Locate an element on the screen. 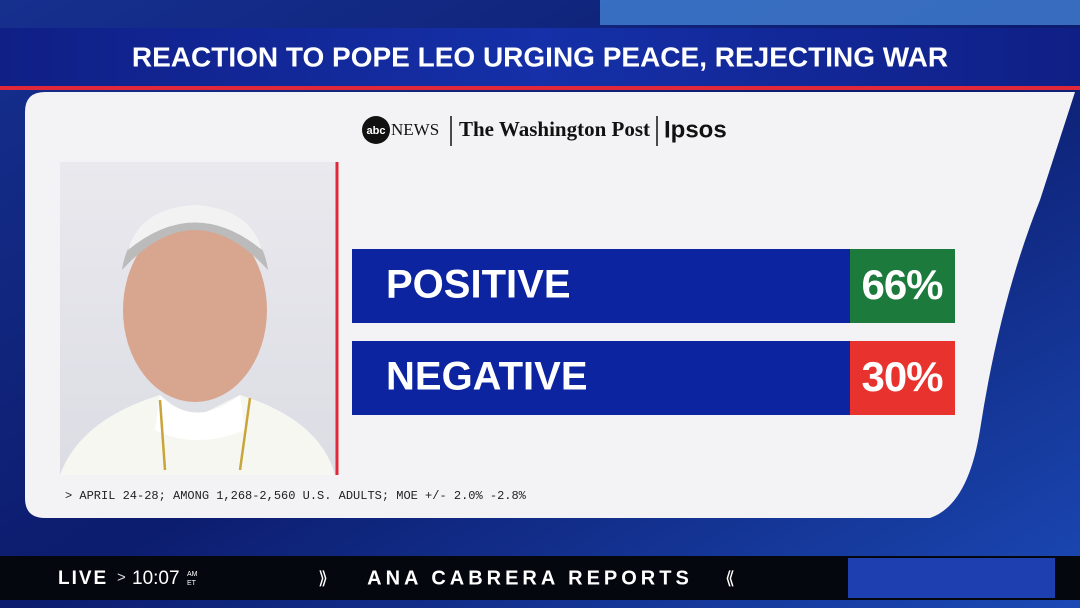 The image size is (1080, 608). sources: abc NEWS The Washington Post Ipsos is located at coordinates (544, 131).